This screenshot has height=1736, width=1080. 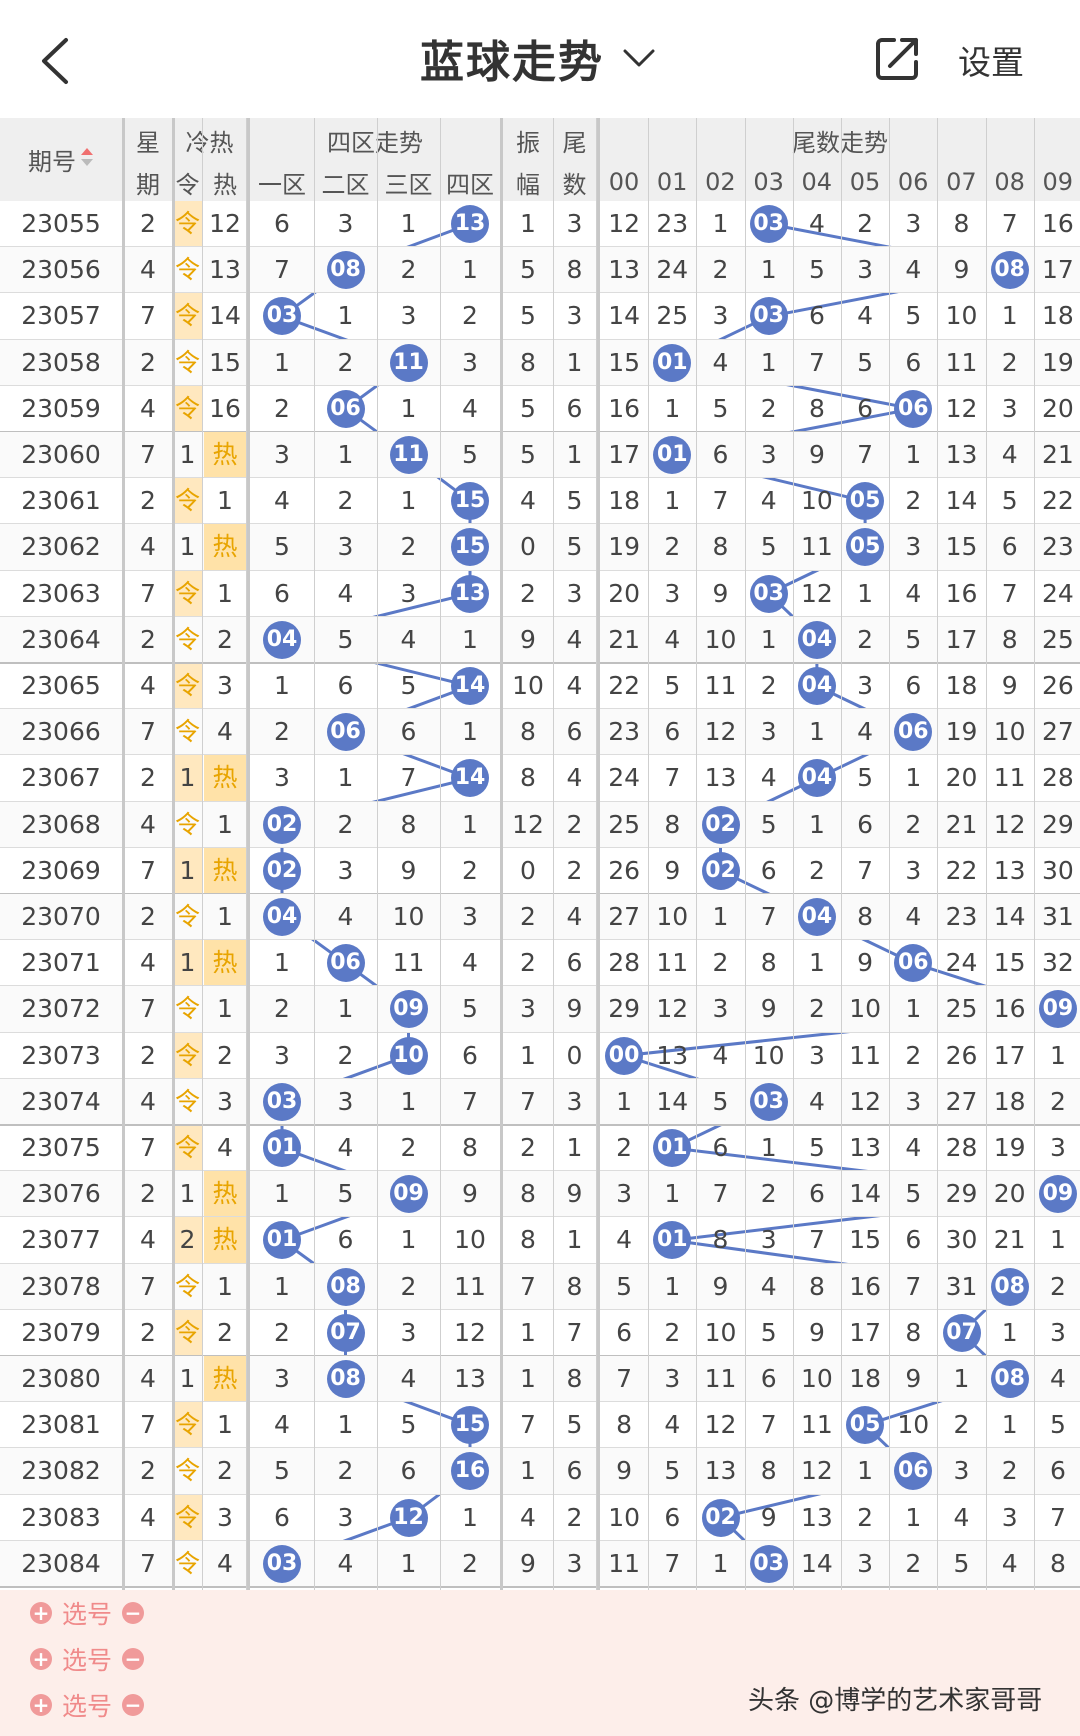 What do you see at coordinates (470, 362) in the screenshot?
I see `zone-cell: 3` at bounding box center [470, 362].